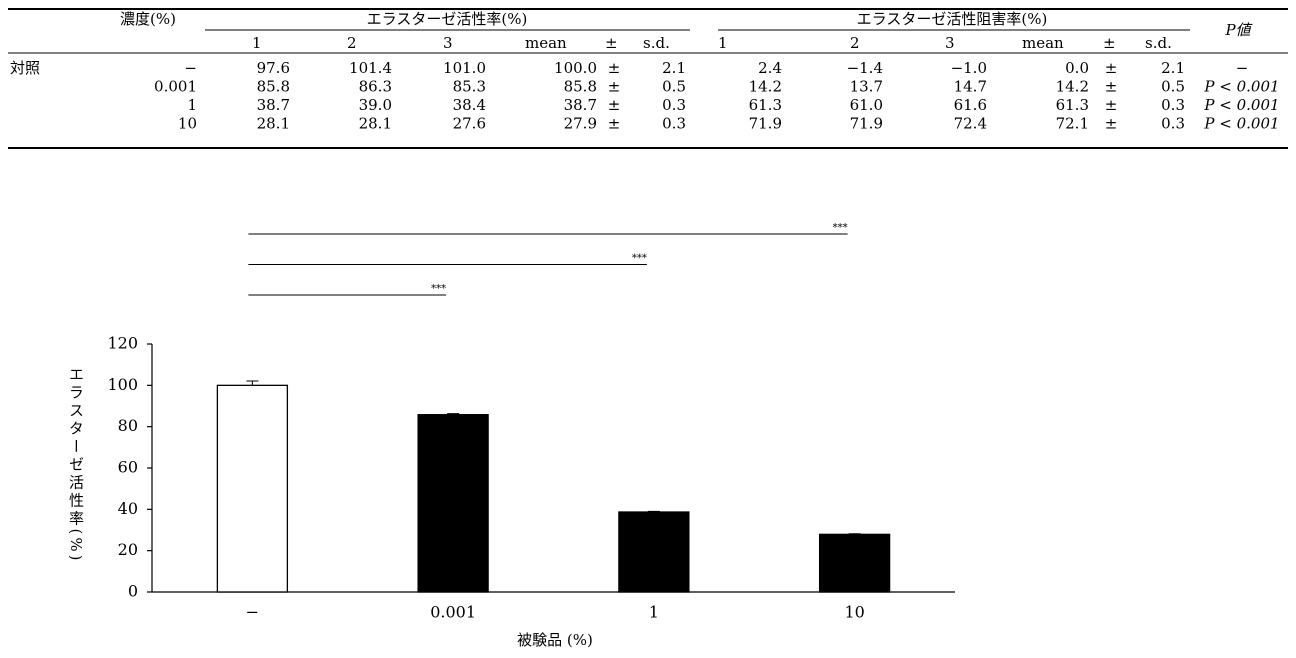 The width and height of the screenshot is (1296, 658). What do you see at coordinates (865, 68) in the screenshot?
I see `cell: −1.4` at bounding box center [865, 68].